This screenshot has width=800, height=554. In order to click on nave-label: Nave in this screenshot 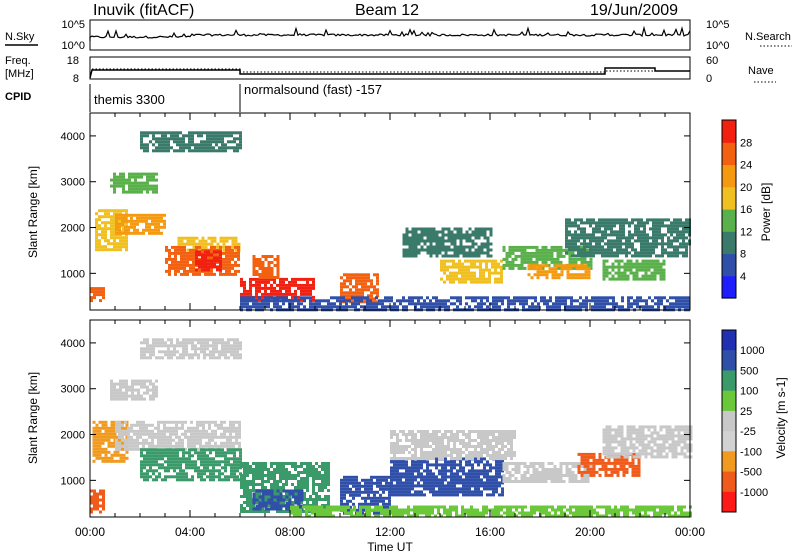, I will do `click(761, 71)`.